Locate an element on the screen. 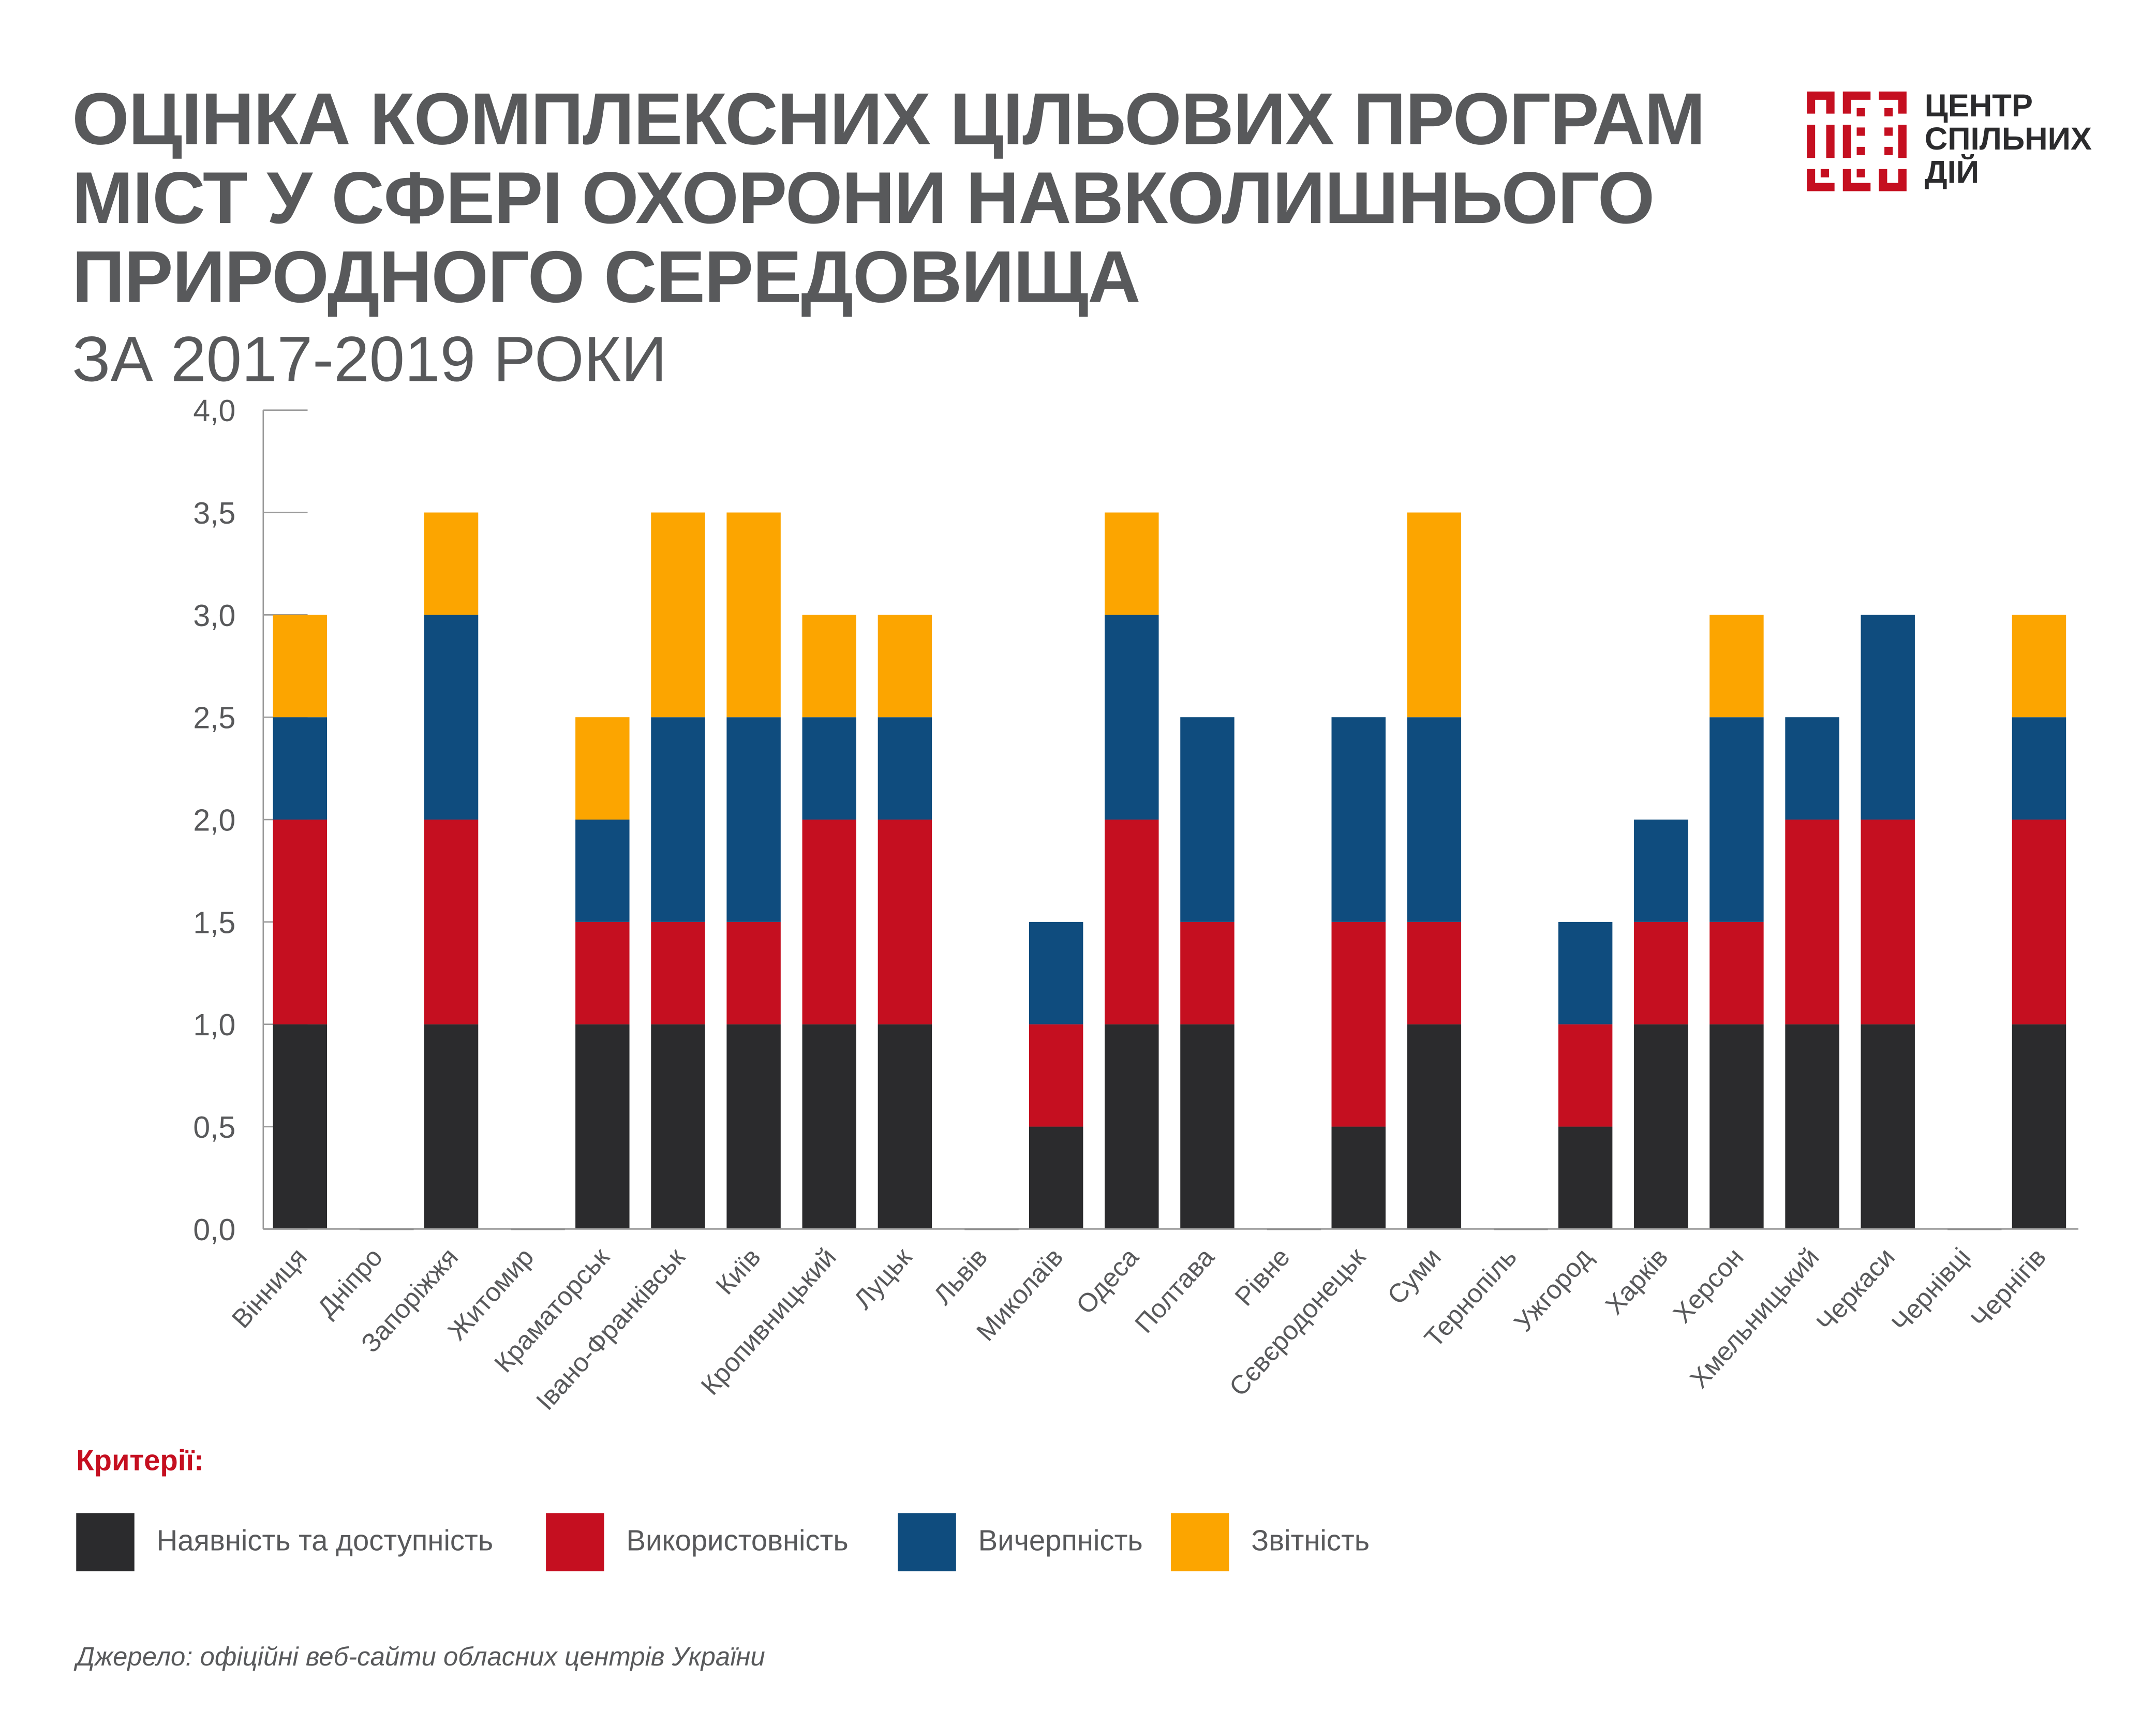 The width and height of the screenshot is (2156, 1725). x-tick-label: Одеса is located at coordinates (1107, 1280).